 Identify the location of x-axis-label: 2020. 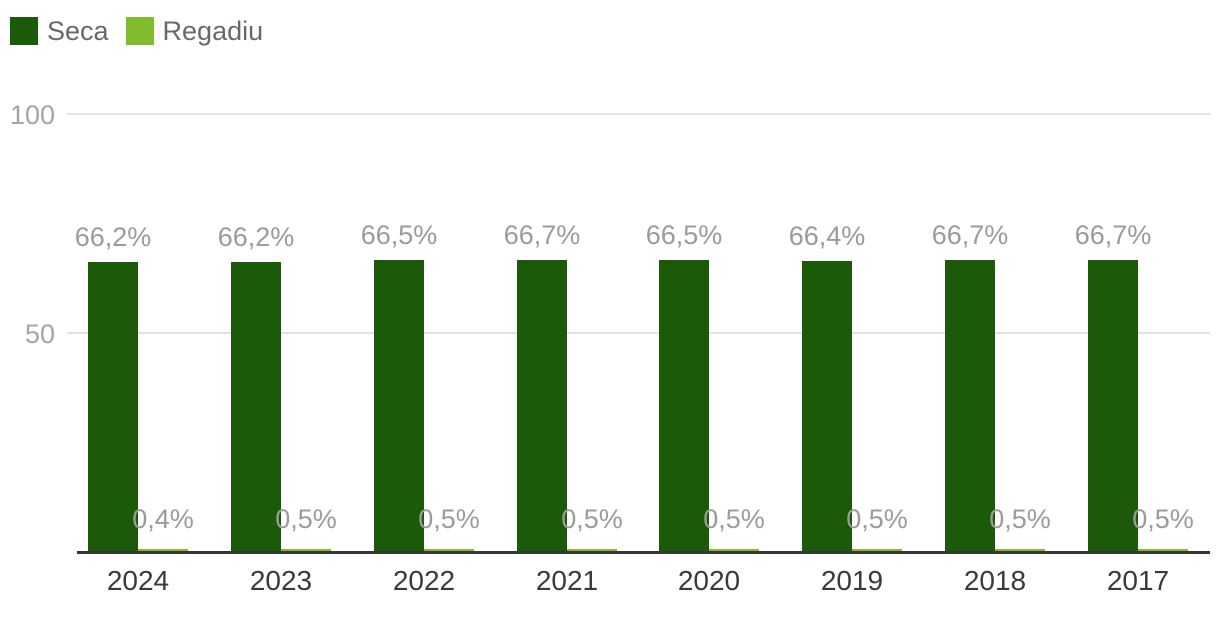
(709, 580).